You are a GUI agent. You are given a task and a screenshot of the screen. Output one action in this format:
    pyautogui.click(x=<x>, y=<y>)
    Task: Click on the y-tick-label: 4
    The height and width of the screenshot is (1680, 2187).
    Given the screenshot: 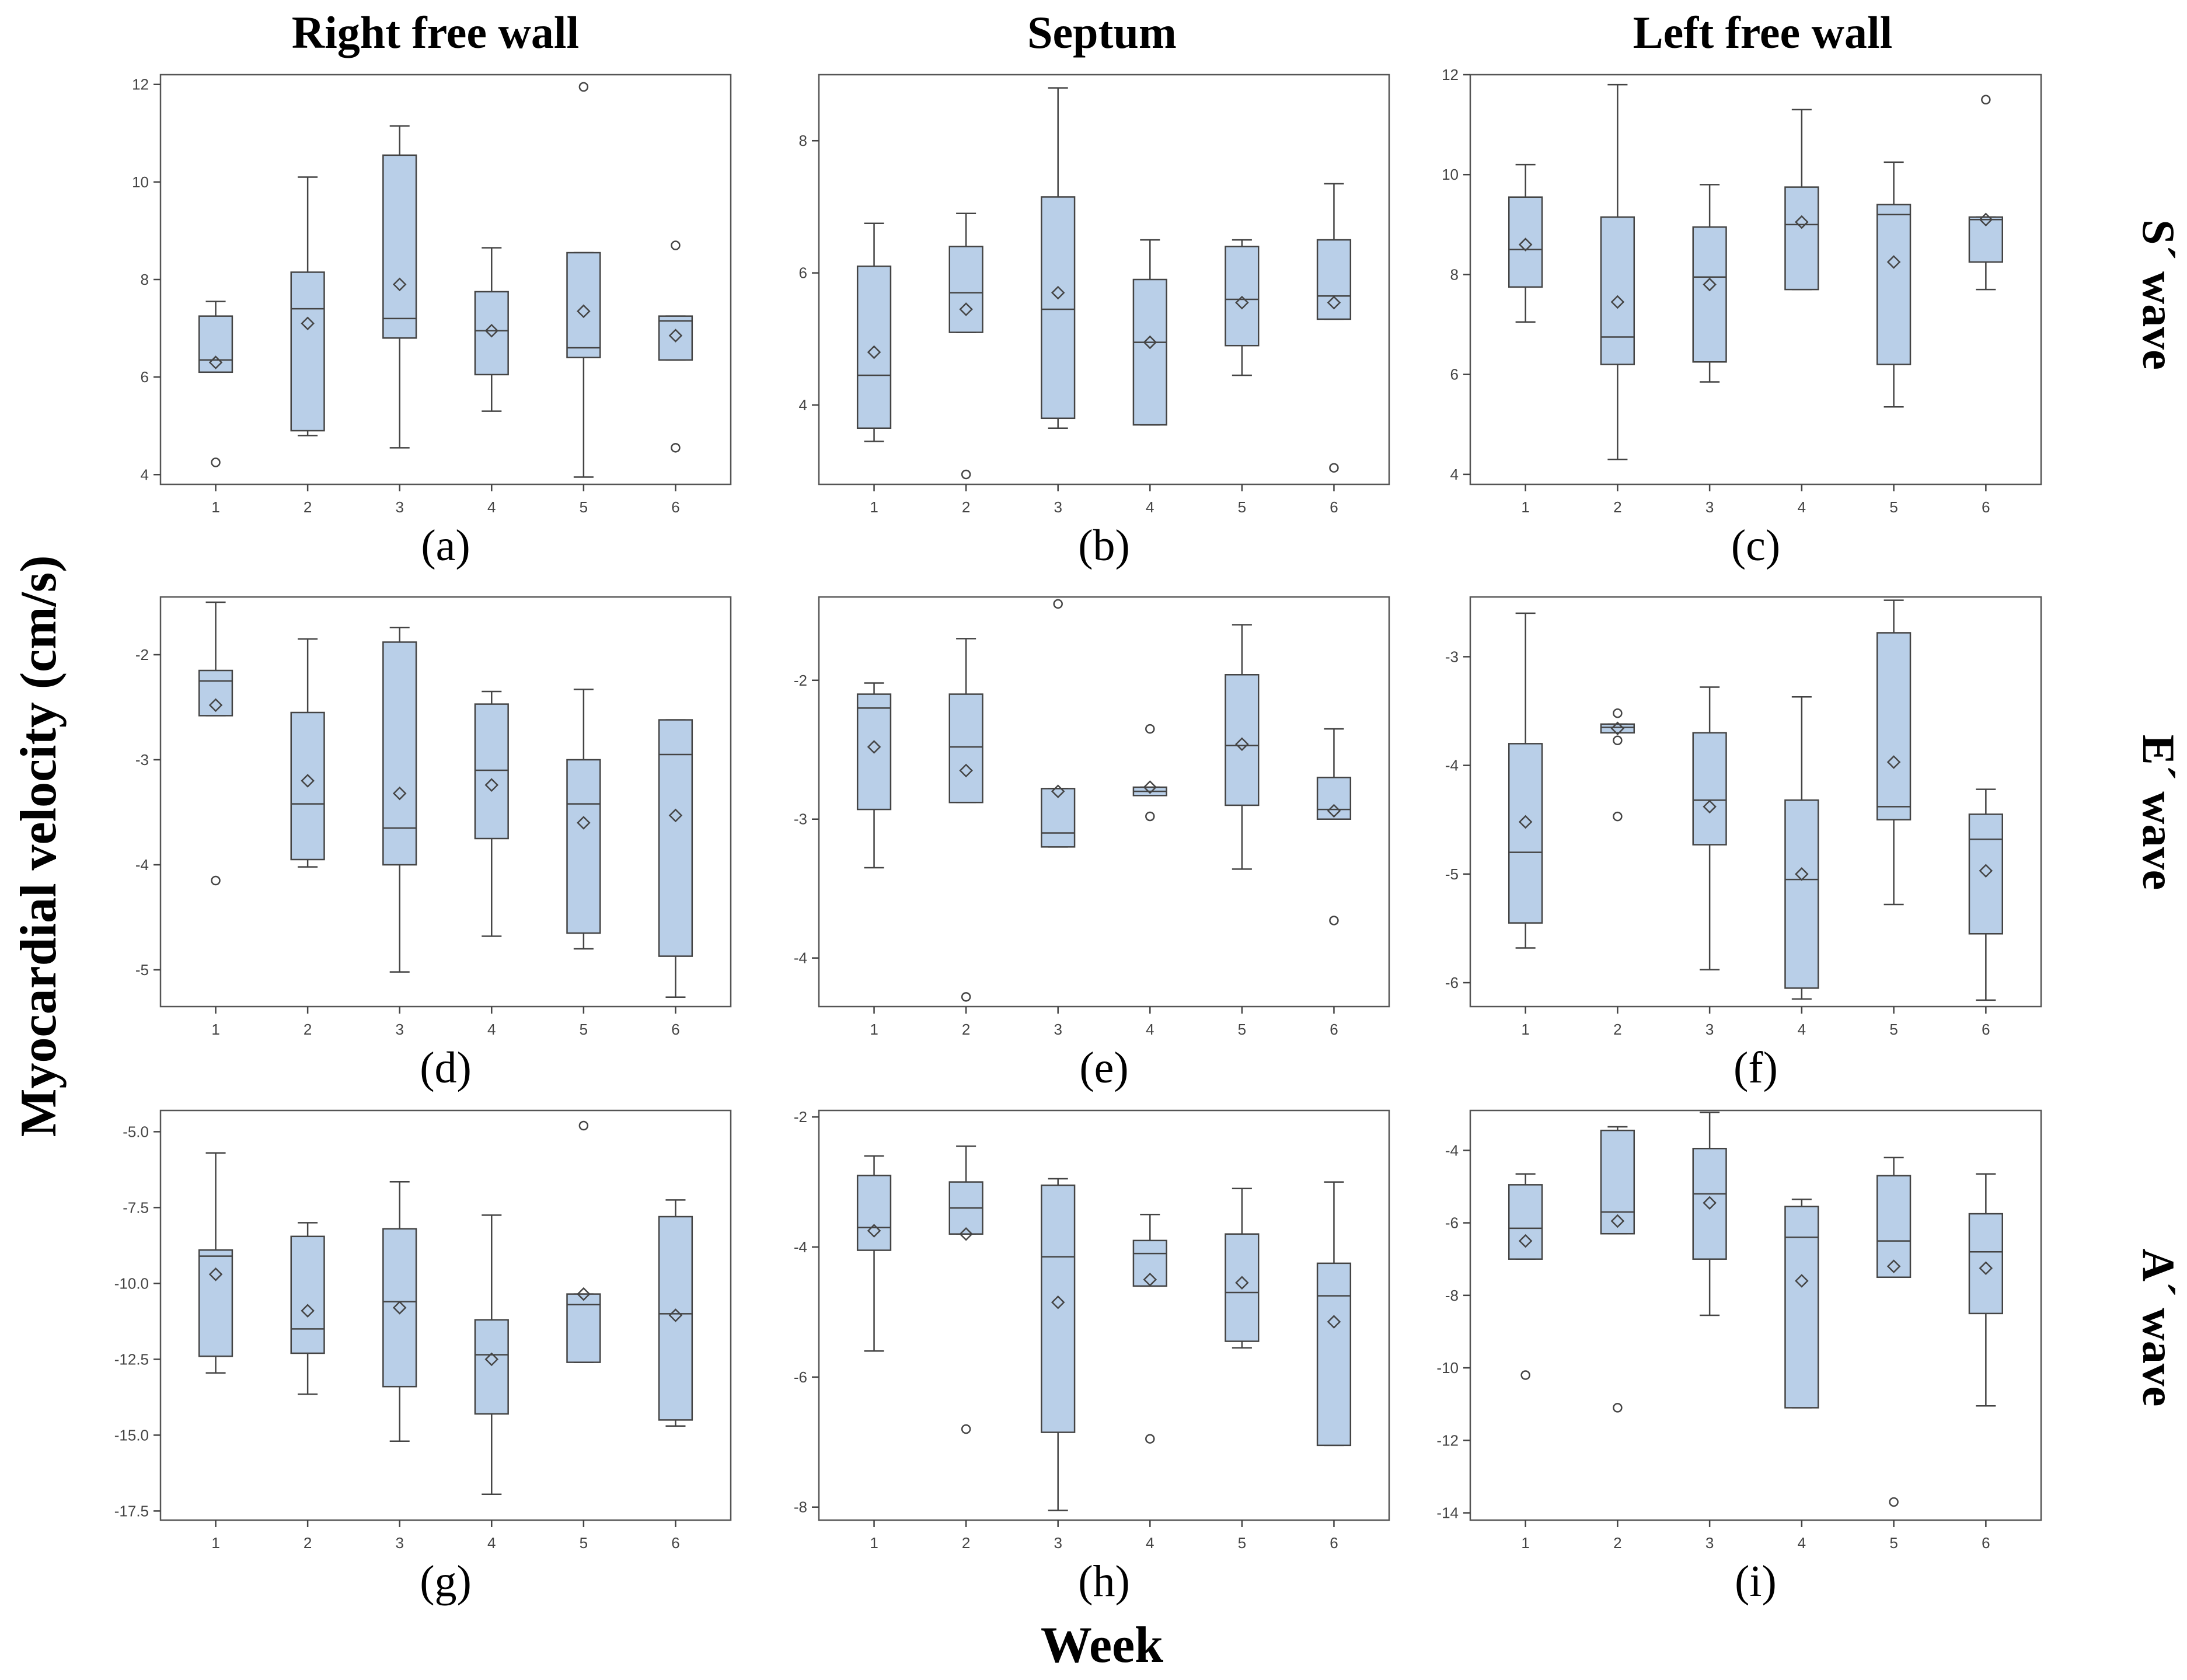 What is the action you would take?
    pyautogui.click(x=145, y=474)
    